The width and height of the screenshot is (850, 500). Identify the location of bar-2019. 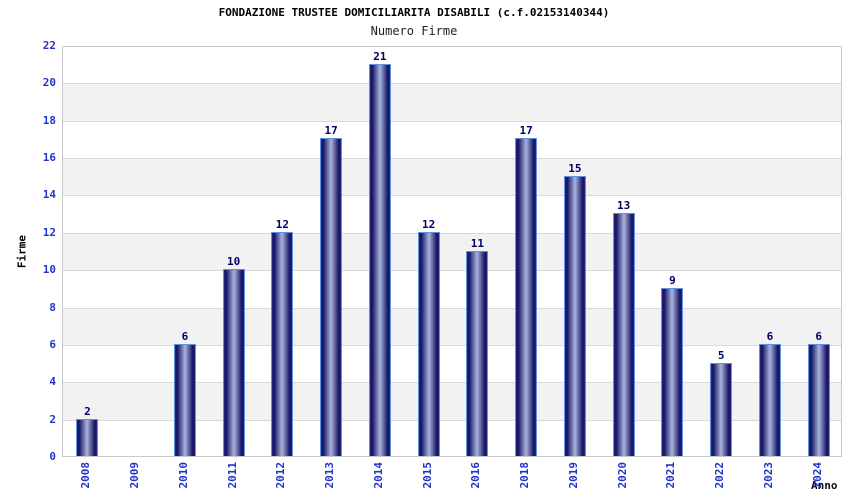
(574, 315).